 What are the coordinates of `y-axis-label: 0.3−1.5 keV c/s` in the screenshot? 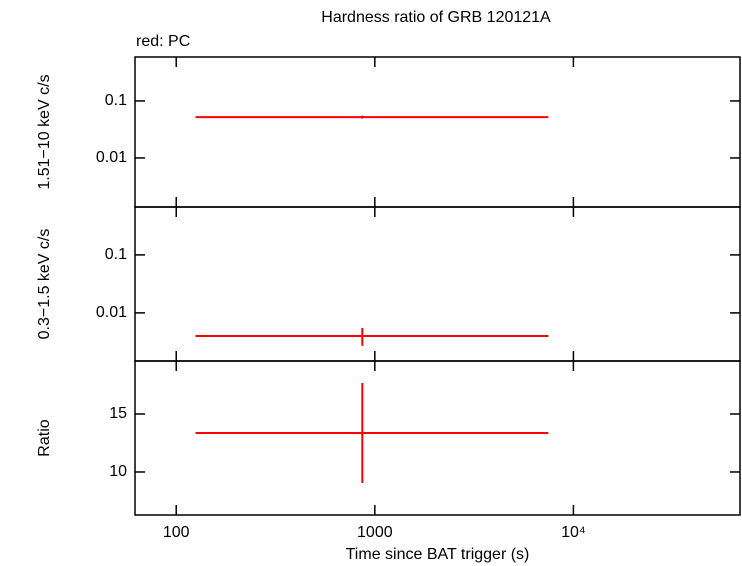 It's located at (44, 284).